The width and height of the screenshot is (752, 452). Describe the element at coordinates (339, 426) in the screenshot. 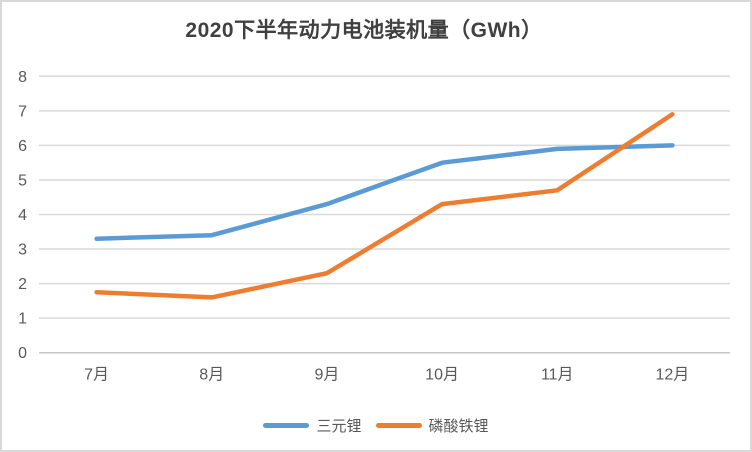

I see `legend-label: 三元锂` at that location.